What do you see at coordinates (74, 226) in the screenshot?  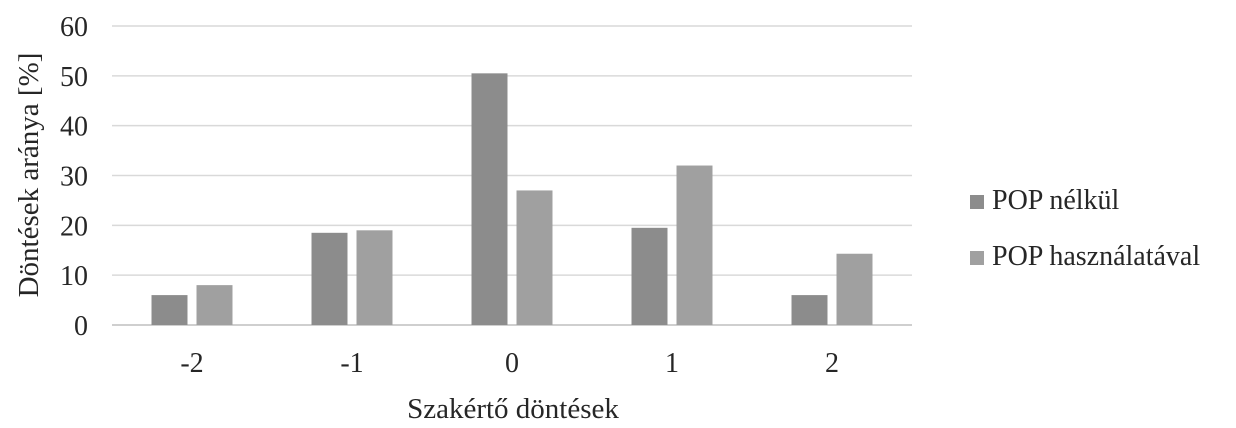 I see `y-tick-label: 20` at bounding box center [74, 226].